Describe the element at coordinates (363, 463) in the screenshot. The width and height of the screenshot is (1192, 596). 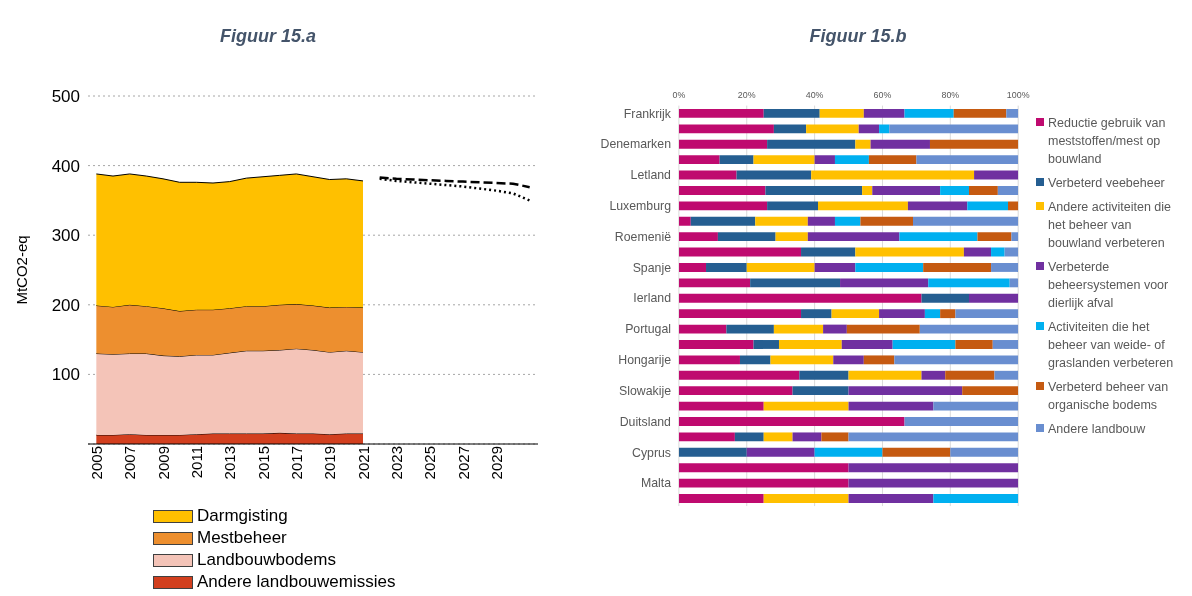
I see `x-tick-label: 2021` at that location.